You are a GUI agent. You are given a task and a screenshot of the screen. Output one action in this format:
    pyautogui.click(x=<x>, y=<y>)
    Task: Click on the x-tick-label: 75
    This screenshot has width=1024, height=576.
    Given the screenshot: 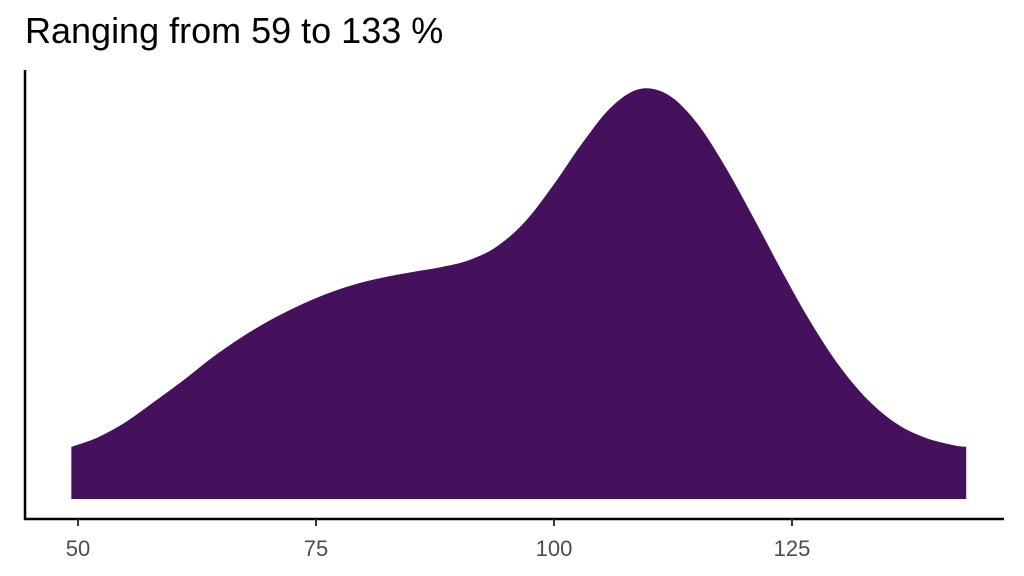 What is the action you would take?
    pyautogui.click(x=316, y=548)
    